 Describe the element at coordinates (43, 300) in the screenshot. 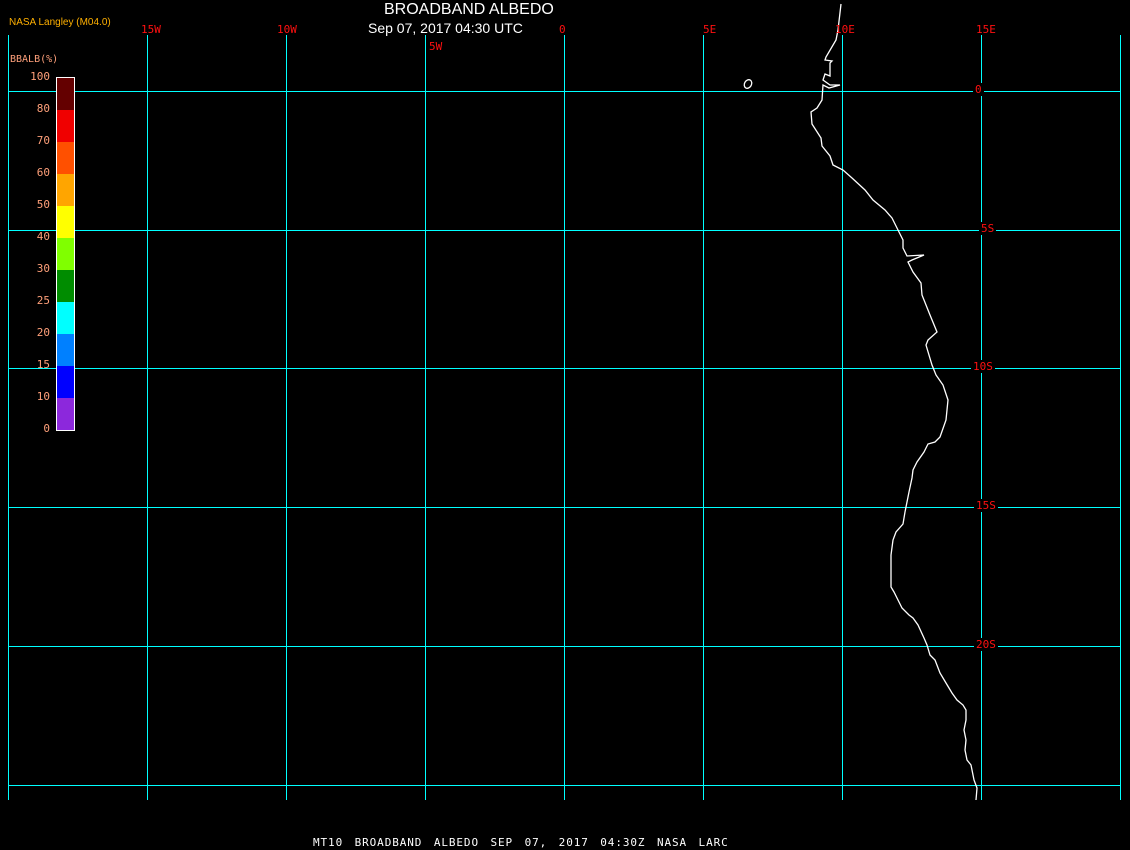

I see `legend-tick-label: 25` at that location.